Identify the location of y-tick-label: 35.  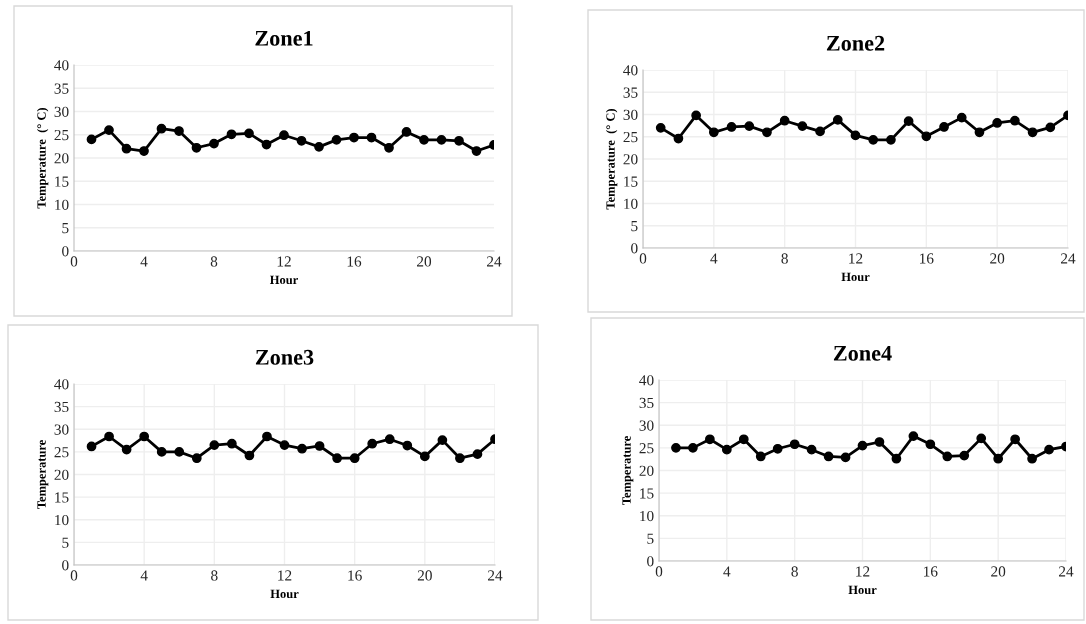
(630, 92).